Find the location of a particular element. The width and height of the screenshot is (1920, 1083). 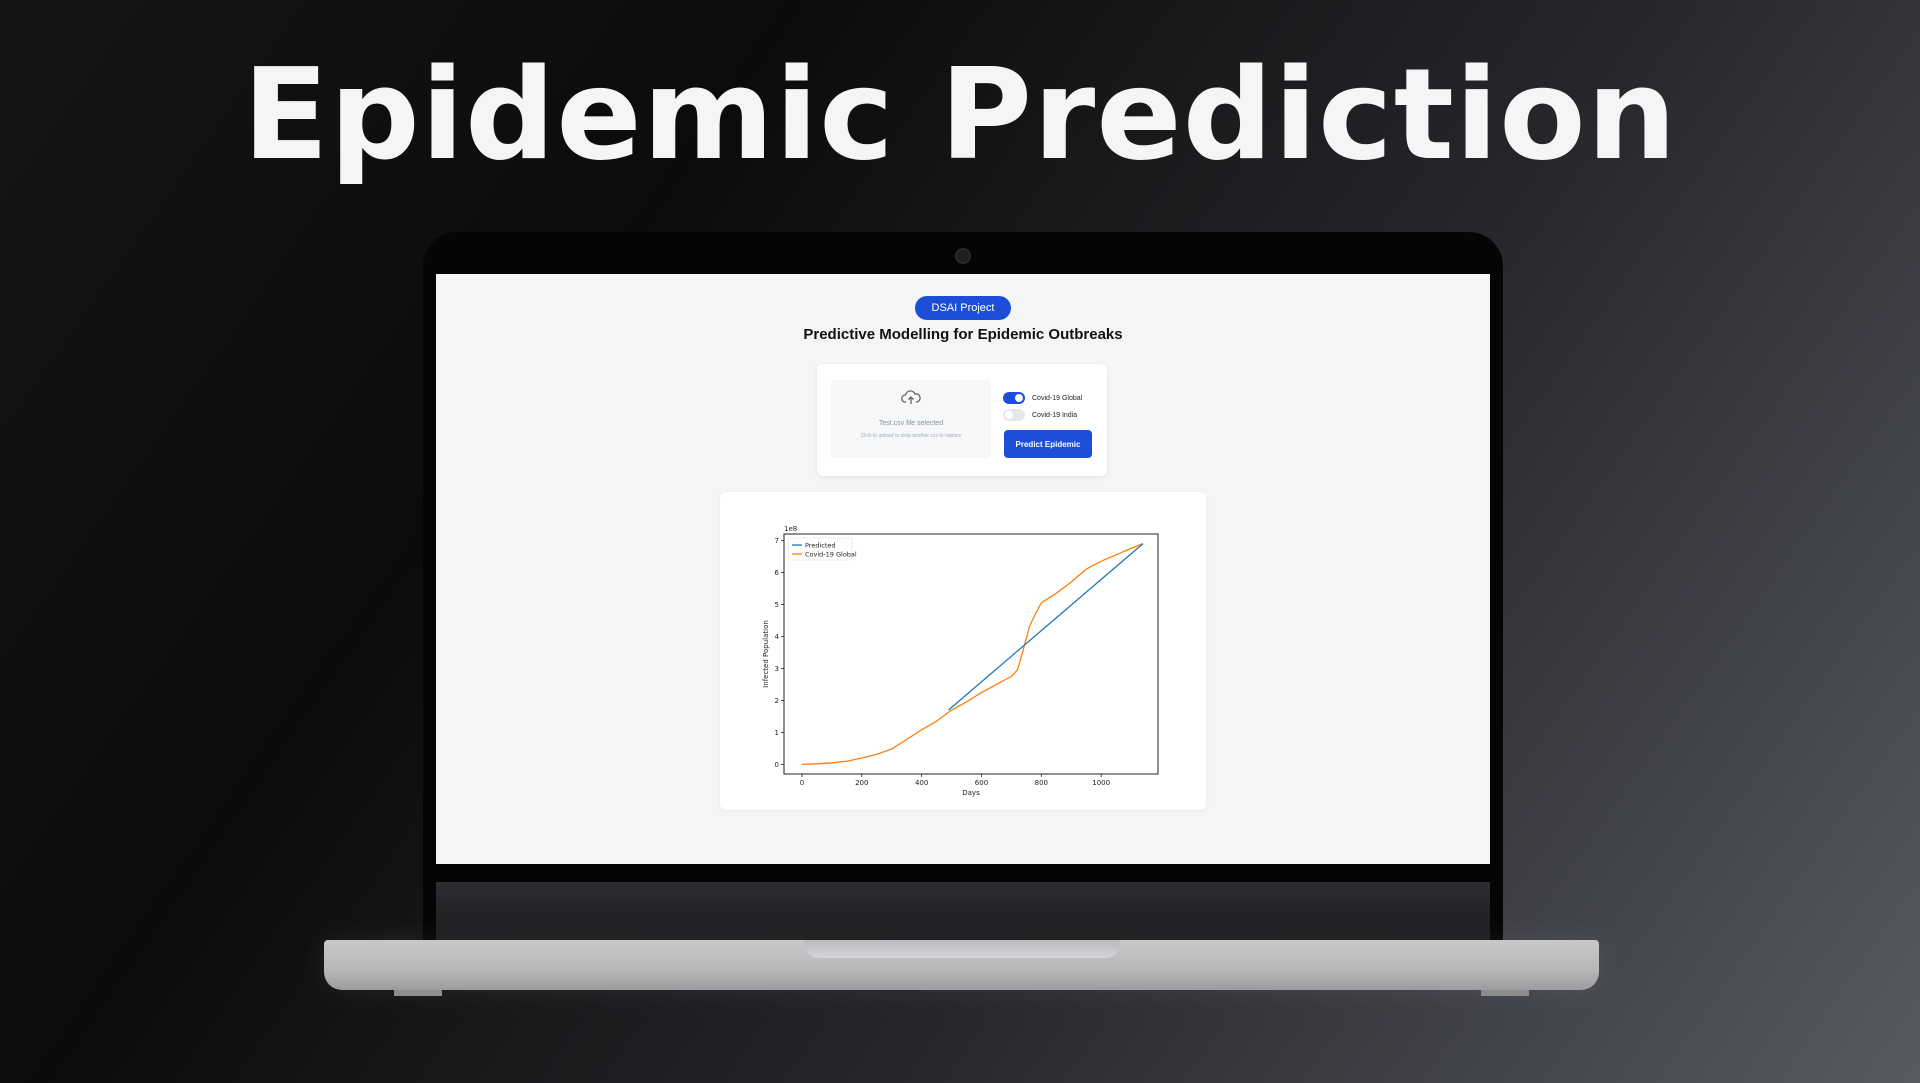

axis-scale-label: 1e8 is located at coordinates (790, 529).